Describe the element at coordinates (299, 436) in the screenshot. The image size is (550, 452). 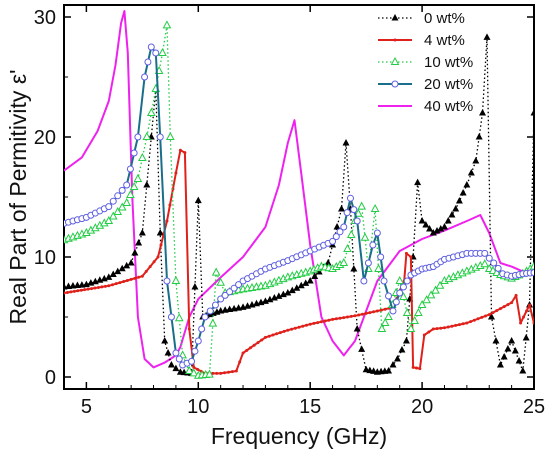
I see `x-axis-title: Frequency (GHz)` at that location.